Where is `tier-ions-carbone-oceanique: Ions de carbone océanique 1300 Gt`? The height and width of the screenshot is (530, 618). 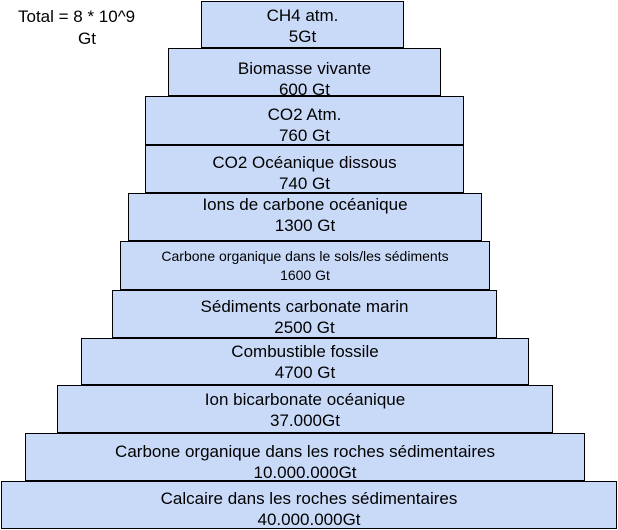
tier-ions-carbone-oceanique: Ions de carbone océanique 1300 Gt is located at coordinates (305, 217).